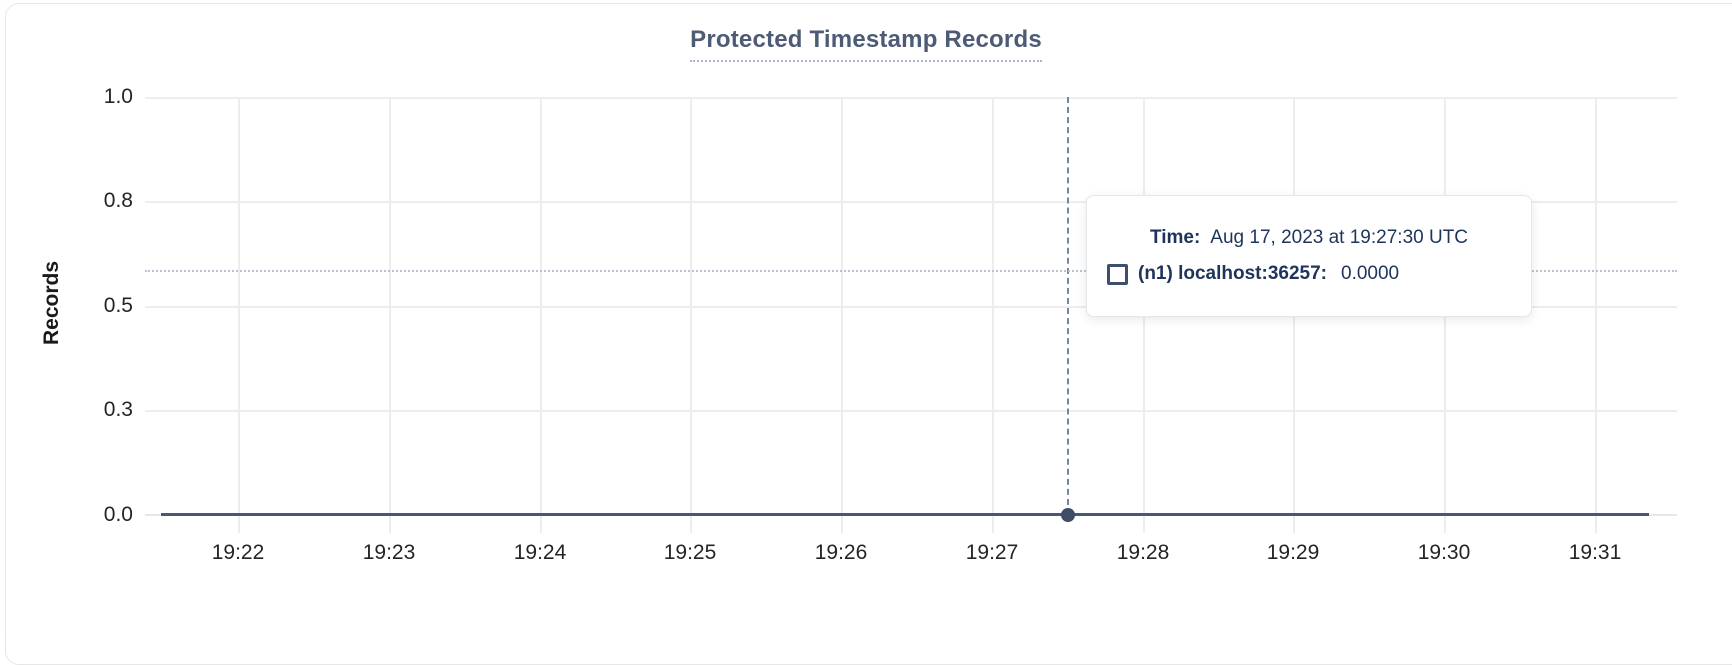 This screenshot has height=665, width=1732. I want to click on y-tick-label: 0.3, so click(118, 409).